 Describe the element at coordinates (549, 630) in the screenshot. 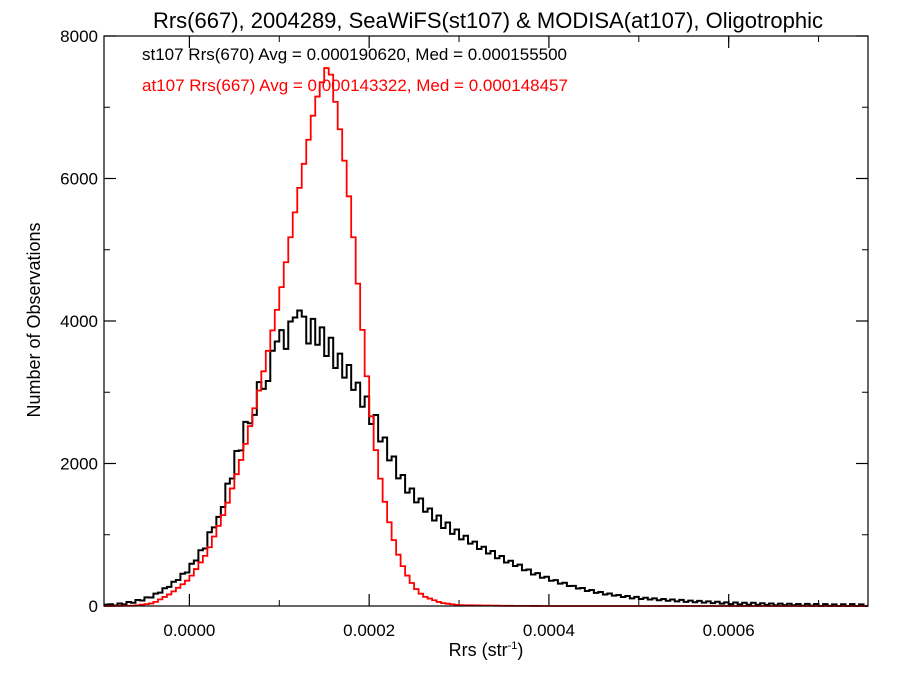

I see `x-tick-label: 0.0004` at that location.